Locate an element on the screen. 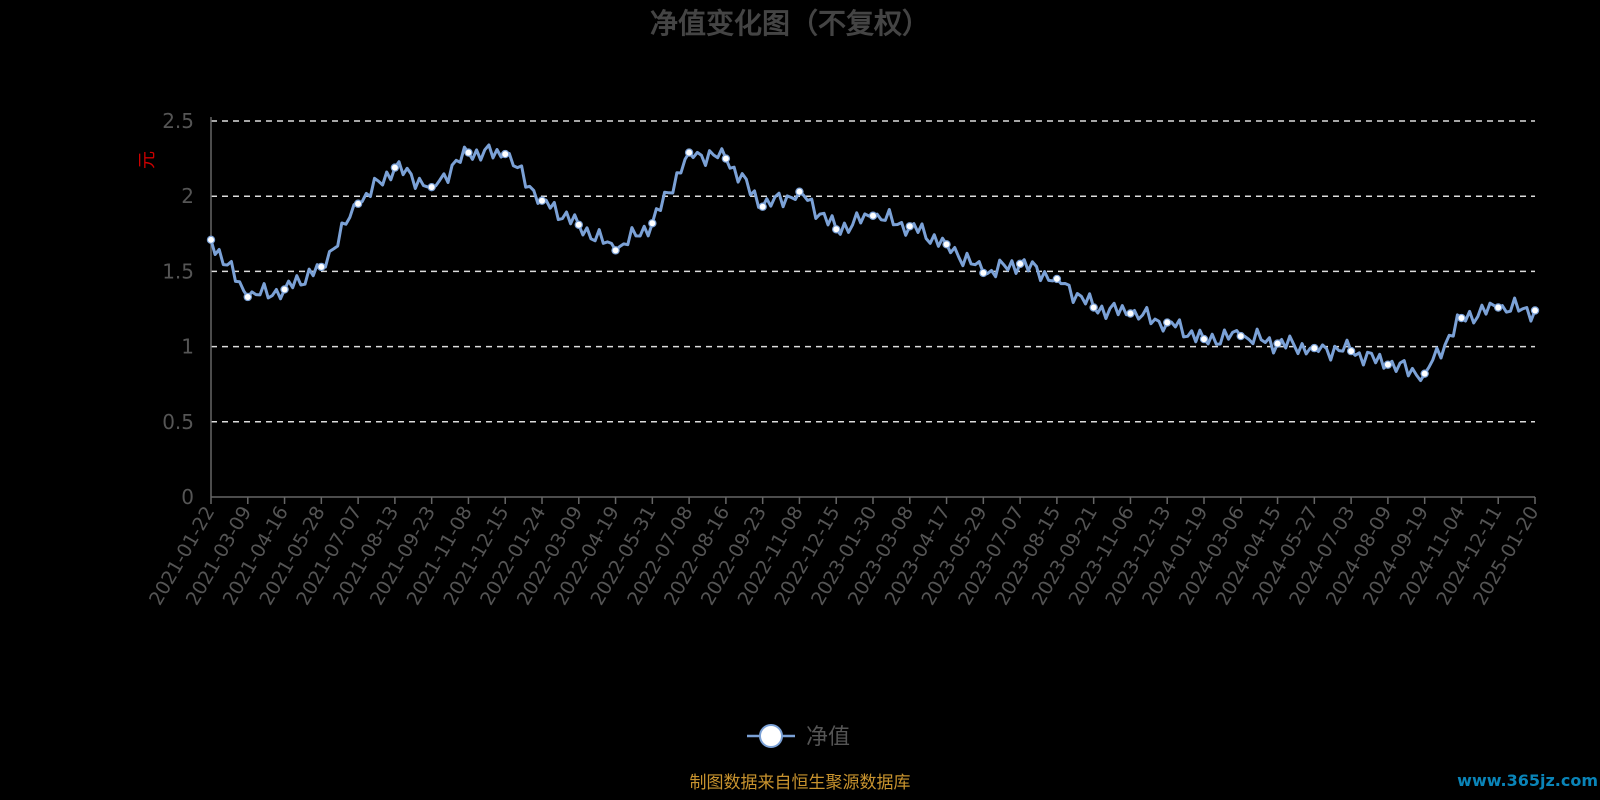 This screenshot has width=1600, height=800. y-tick-label: 2 is located at coordinates (187, 196).